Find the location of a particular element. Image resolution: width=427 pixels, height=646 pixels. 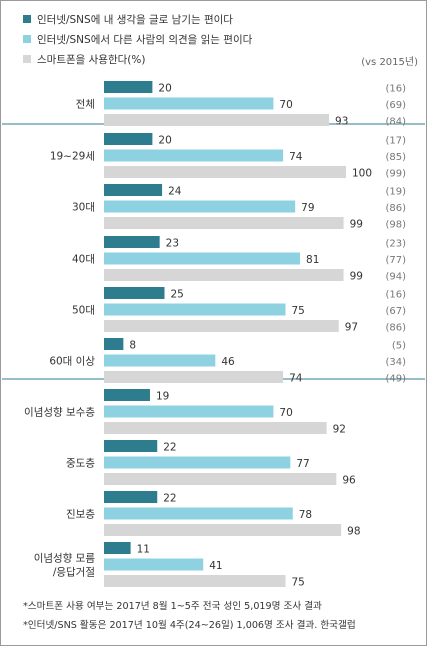

comparison-year-note: (vs 2015년) is located at coordinates (389, 62).